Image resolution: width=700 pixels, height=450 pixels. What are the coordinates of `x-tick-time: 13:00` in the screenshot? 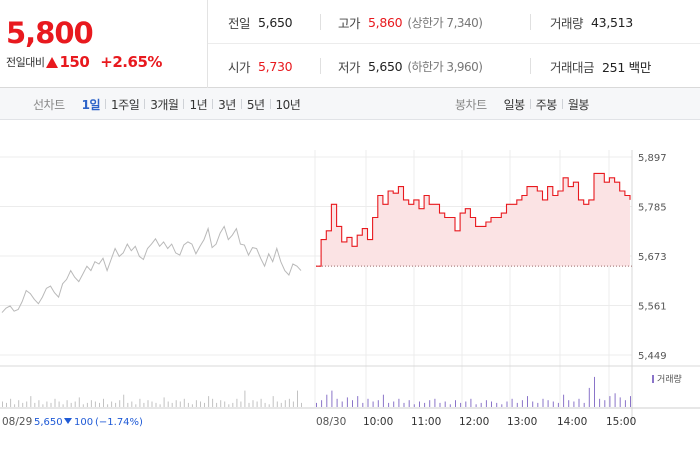 It's located at (522, 422).